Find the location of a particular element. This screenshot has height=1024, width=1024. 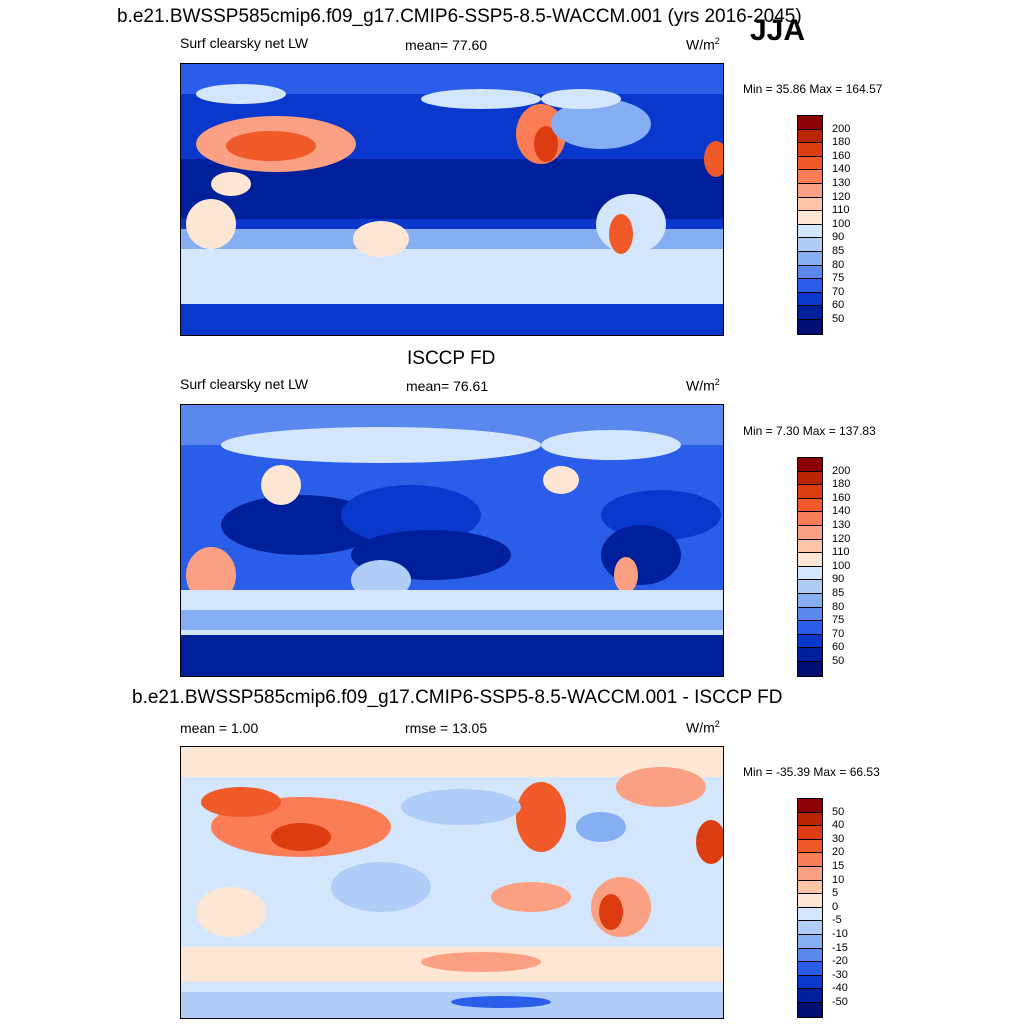

panel1-map is located at coordinates (452, 199).